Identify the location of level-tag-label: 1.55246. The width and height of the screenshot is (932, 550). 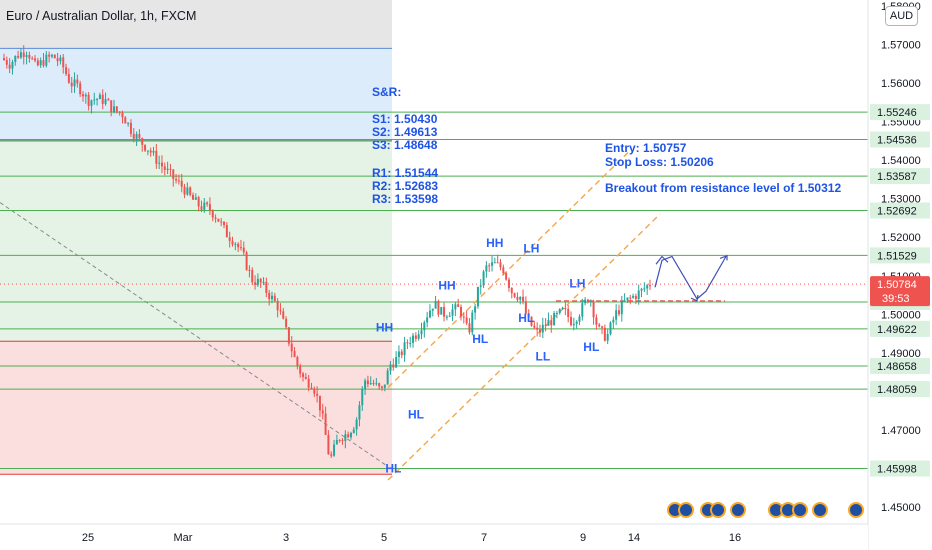
(897, 113).